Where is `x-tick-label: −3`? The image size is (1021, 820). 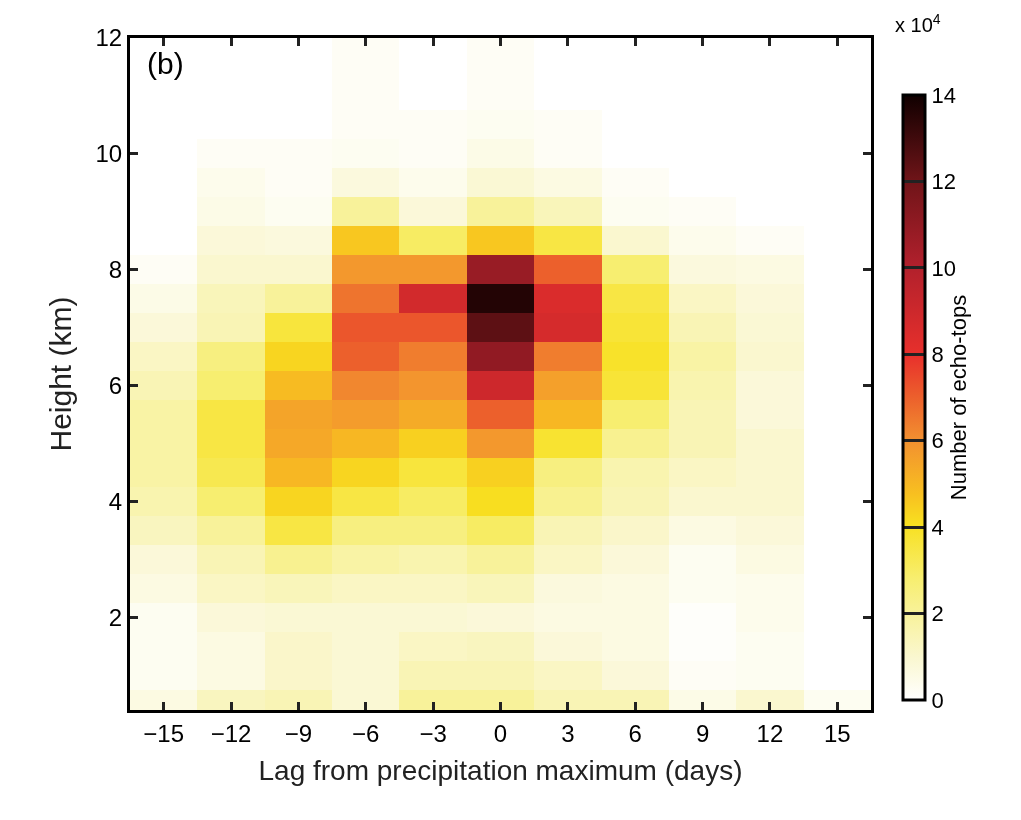 x-tick-label: −3 is located at coordinates (433, 733).